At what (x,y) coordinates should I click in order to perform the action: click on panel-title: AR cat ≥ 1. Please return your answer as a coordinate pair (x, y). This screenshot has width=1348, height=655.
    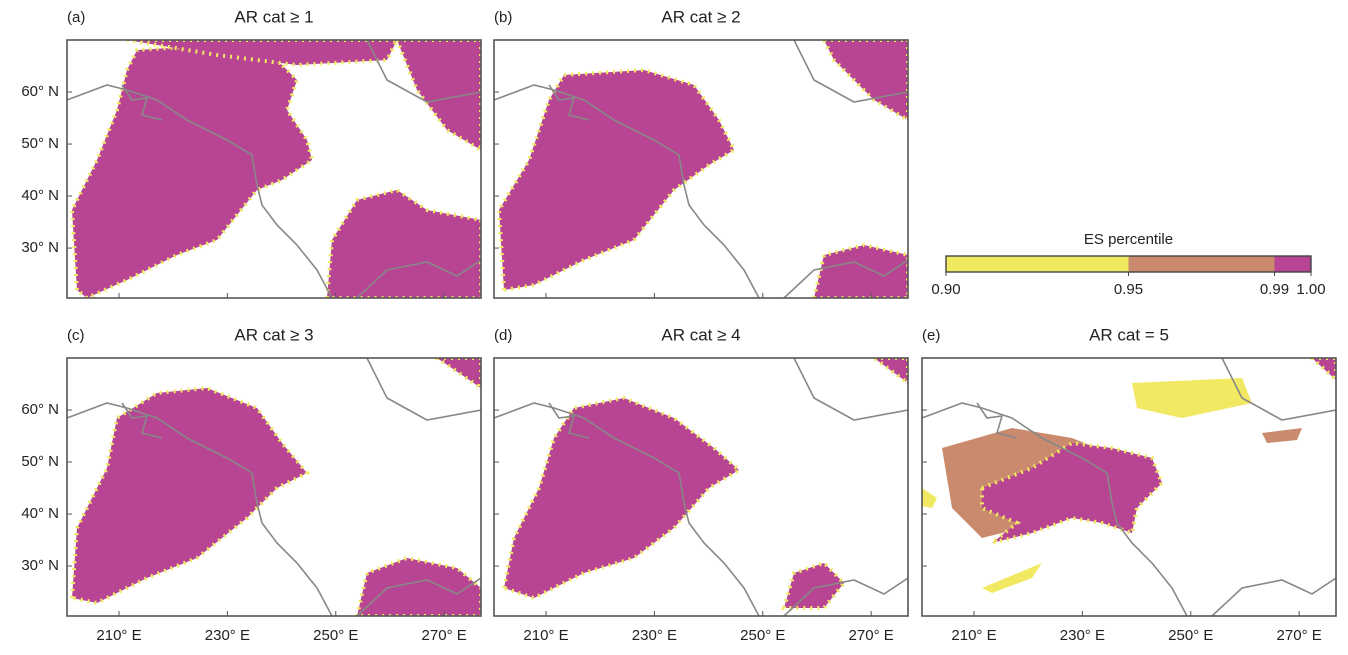
    Looking at the image, I should click on (273, 16).